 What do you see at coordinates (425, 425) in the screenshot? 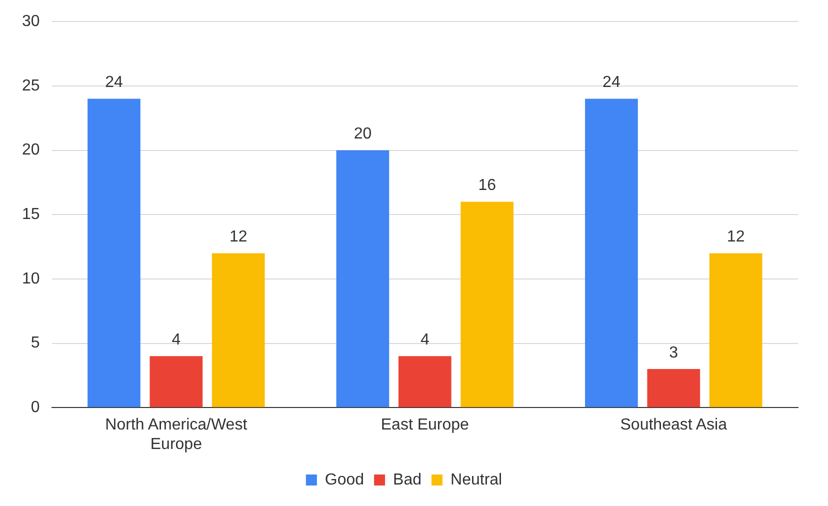
I see `x-tick-label: East Europe` at bounding box center [425, 425].